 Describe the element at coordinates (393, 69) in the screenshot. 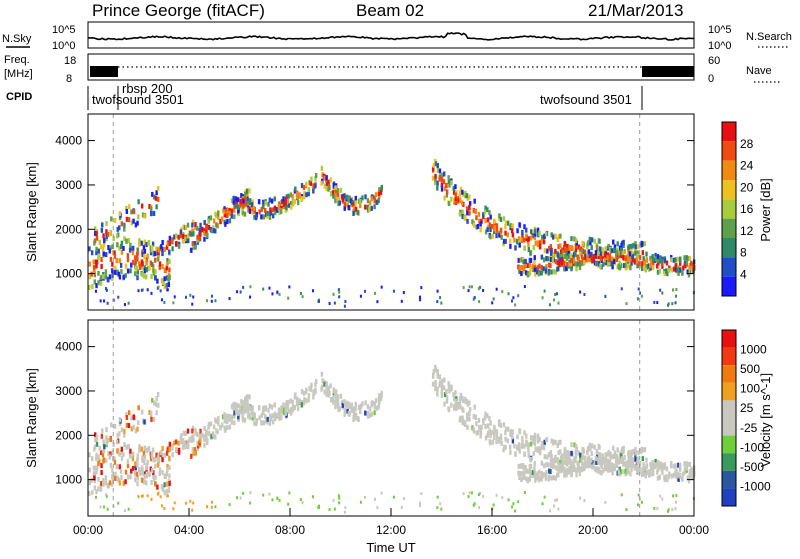

I see `freq-panel: Freq. [MHz] 18 8 60 0 Nave` at that location.